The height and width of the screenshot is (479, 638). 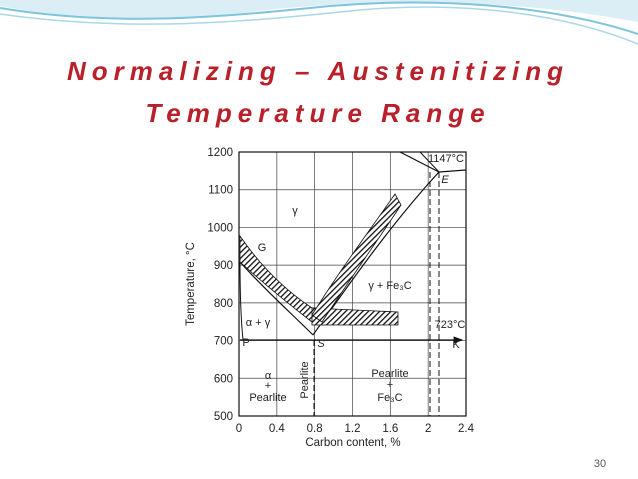 I want to click on y-tick-label: 800, so click(x=223, y=304).